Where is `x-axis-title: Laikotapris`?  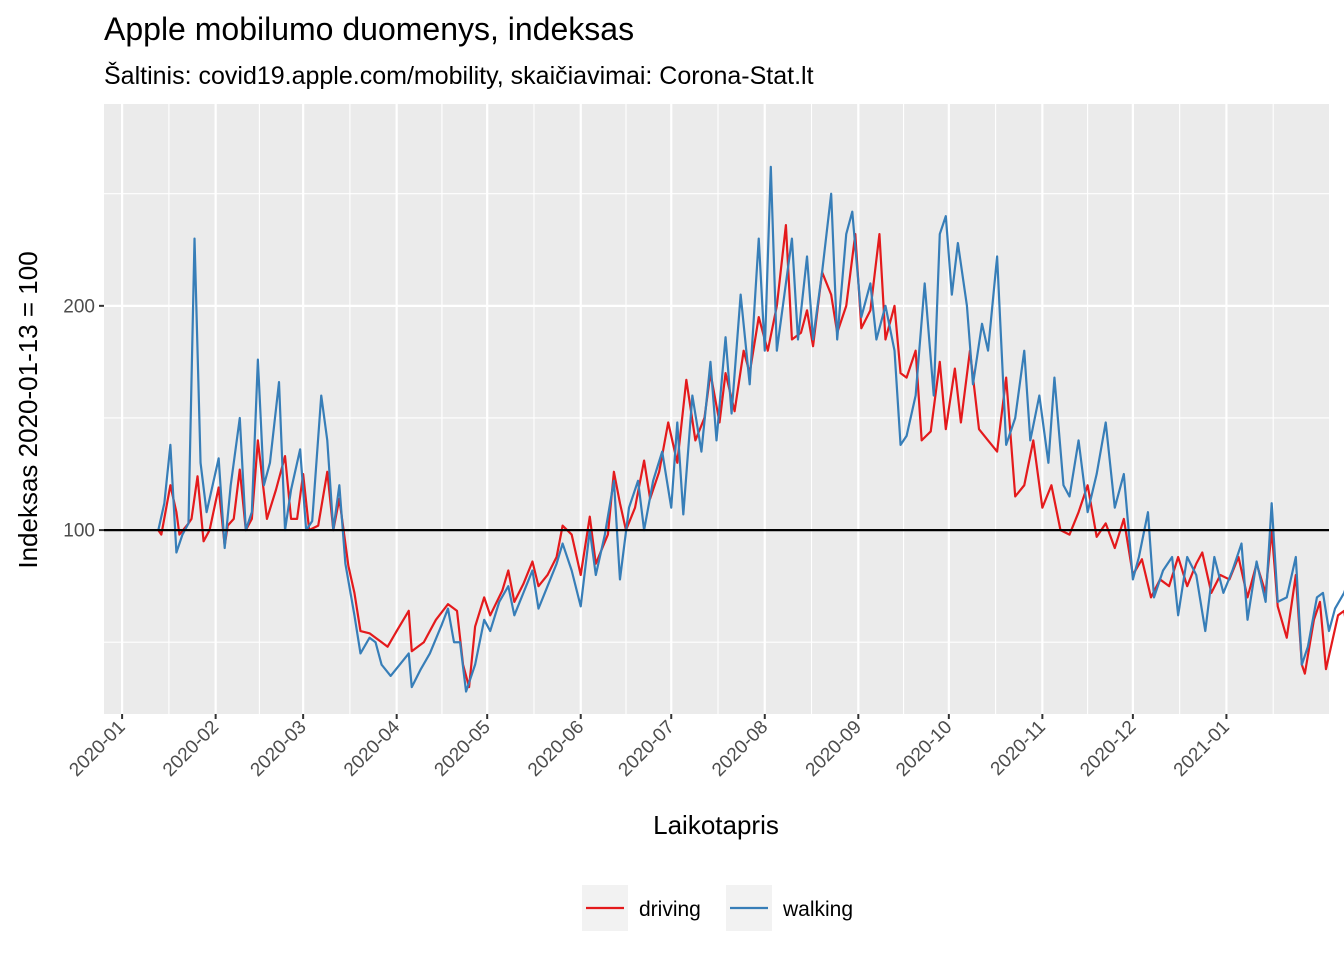 x-axis-title: Laikotapris is located at coordinates (716, 825).